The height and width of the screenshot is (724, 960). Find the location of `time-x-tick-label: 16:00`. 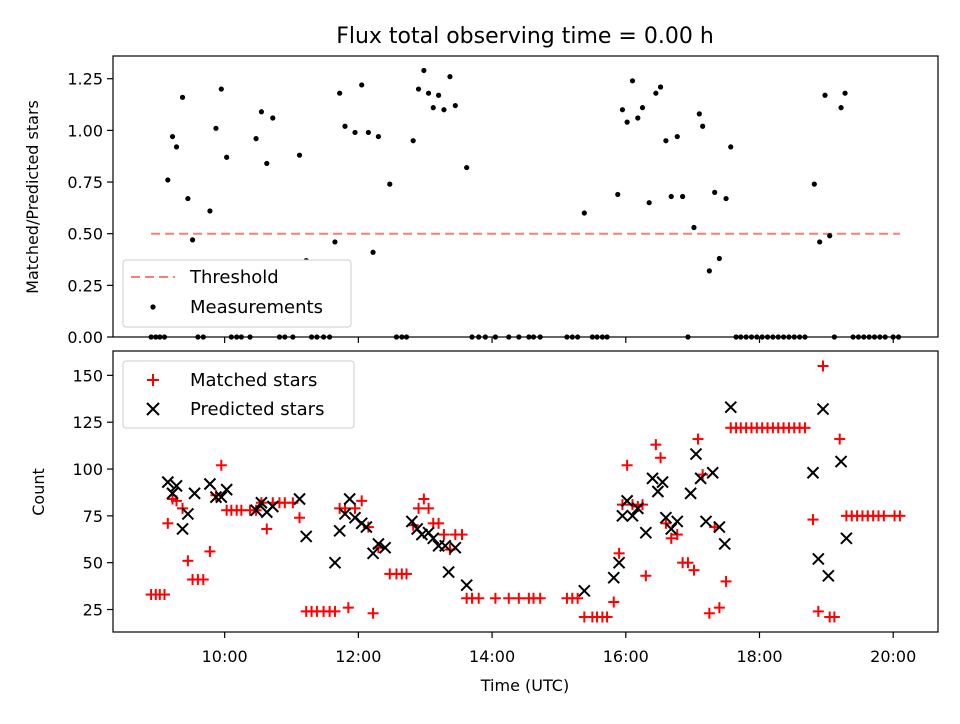

time-x-tick-label: 16:00 is located at coordinates (626, 656).